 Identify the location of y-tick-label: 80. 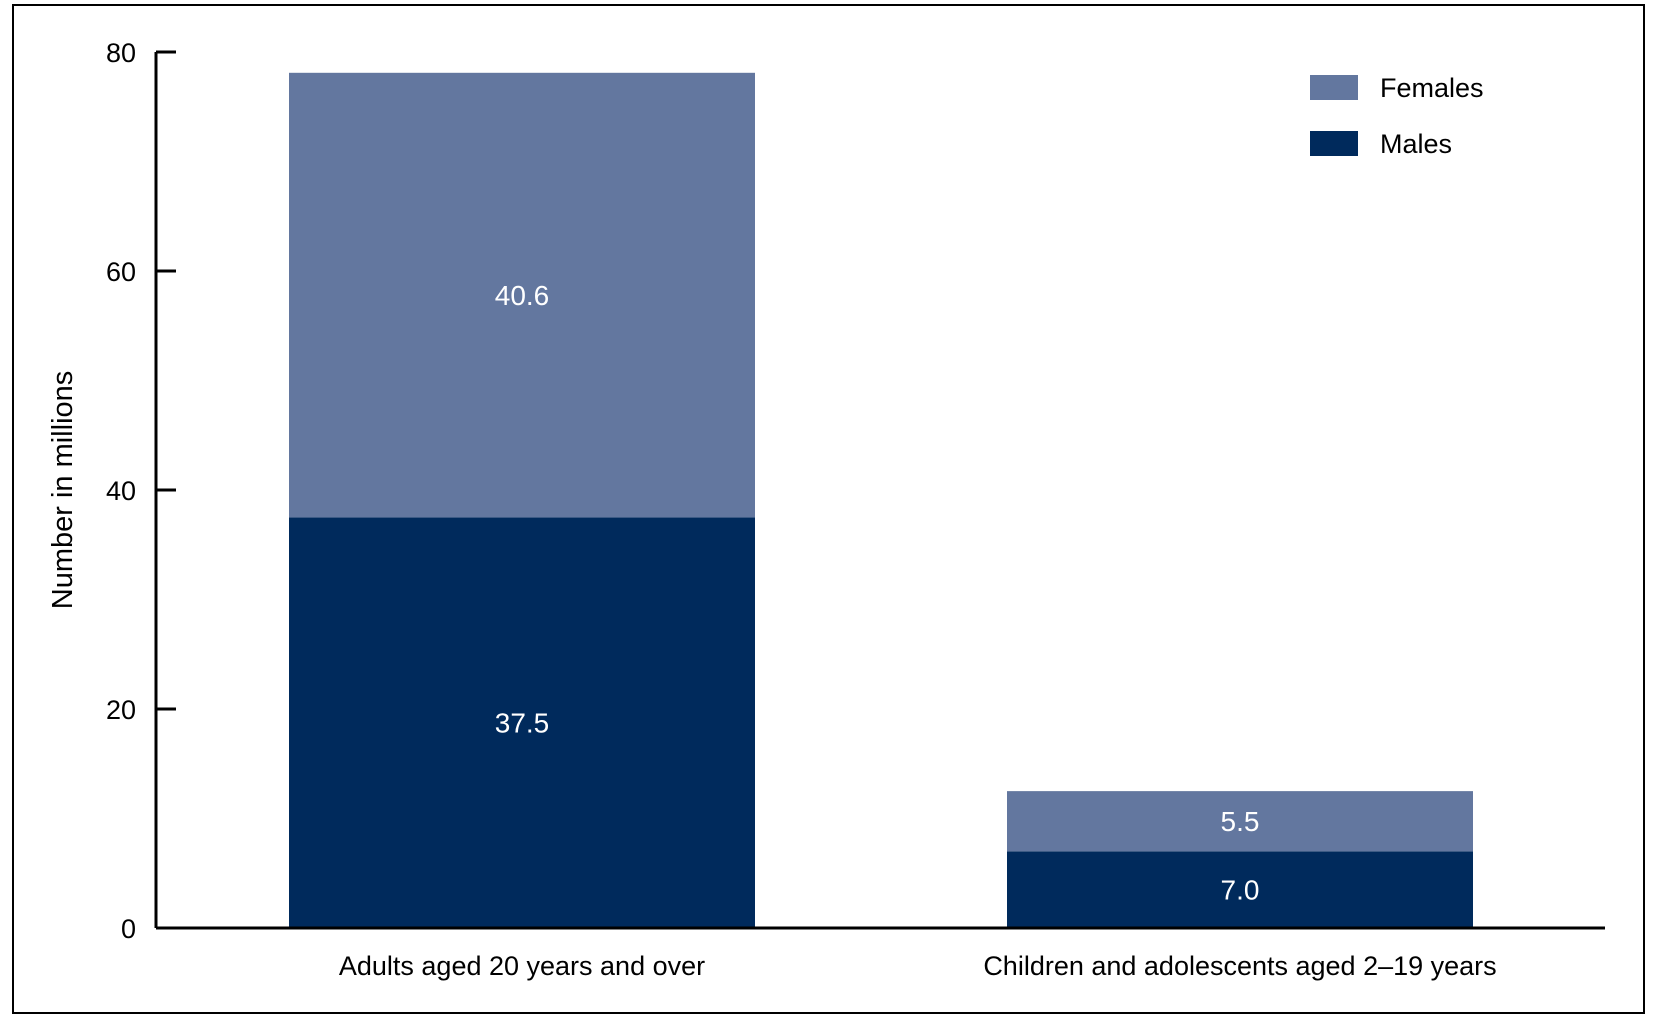
(121, 53).